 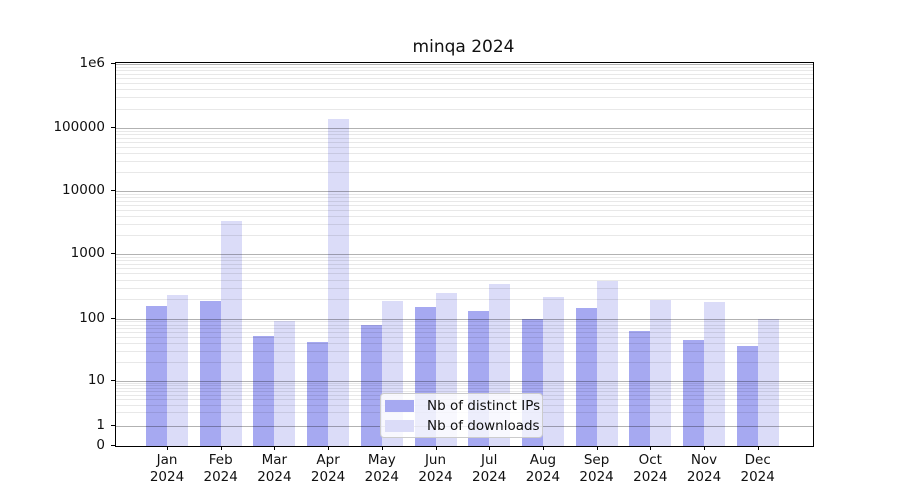 What do you see at coordinates (87, 253) in the screenshot?
I see `y-tick-label-1000: 1000` at bounding box center [87, 253].